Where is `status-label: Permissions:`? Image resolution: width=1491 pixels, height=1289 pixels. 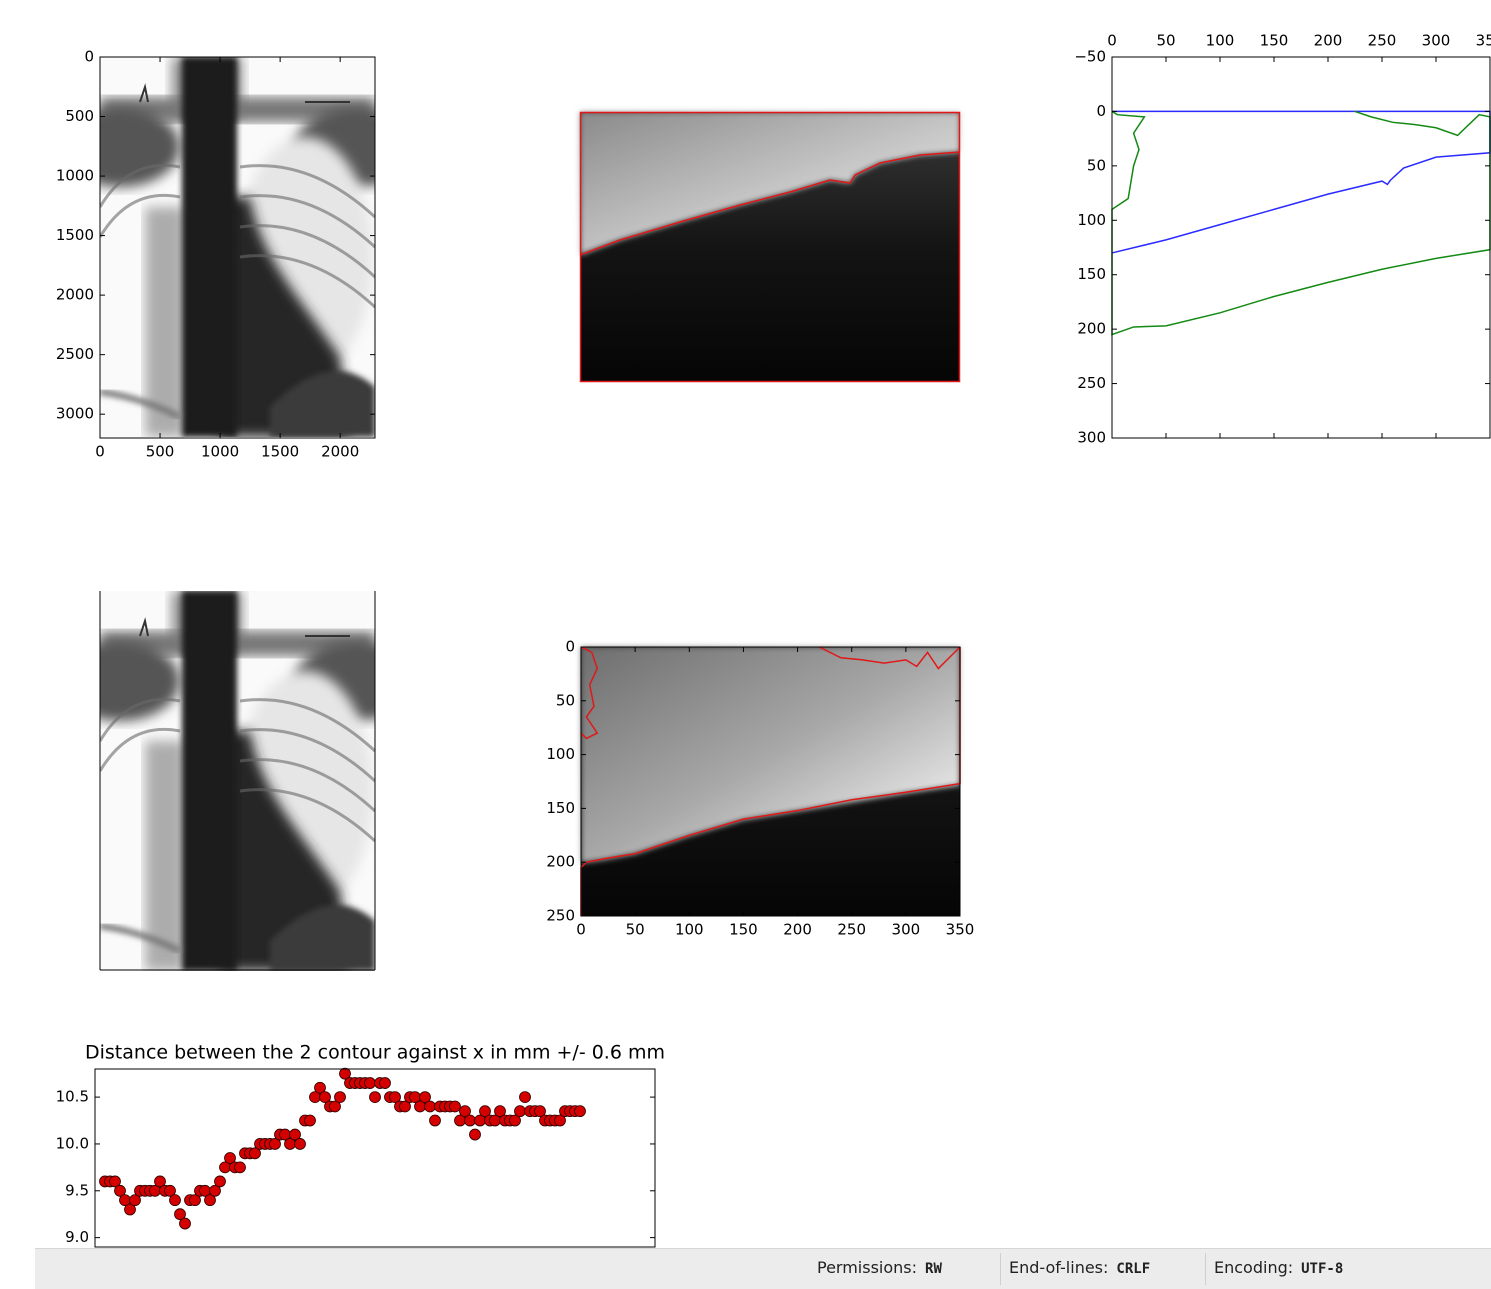 status-label: Permissions: is located at coordinates (867, 1267).